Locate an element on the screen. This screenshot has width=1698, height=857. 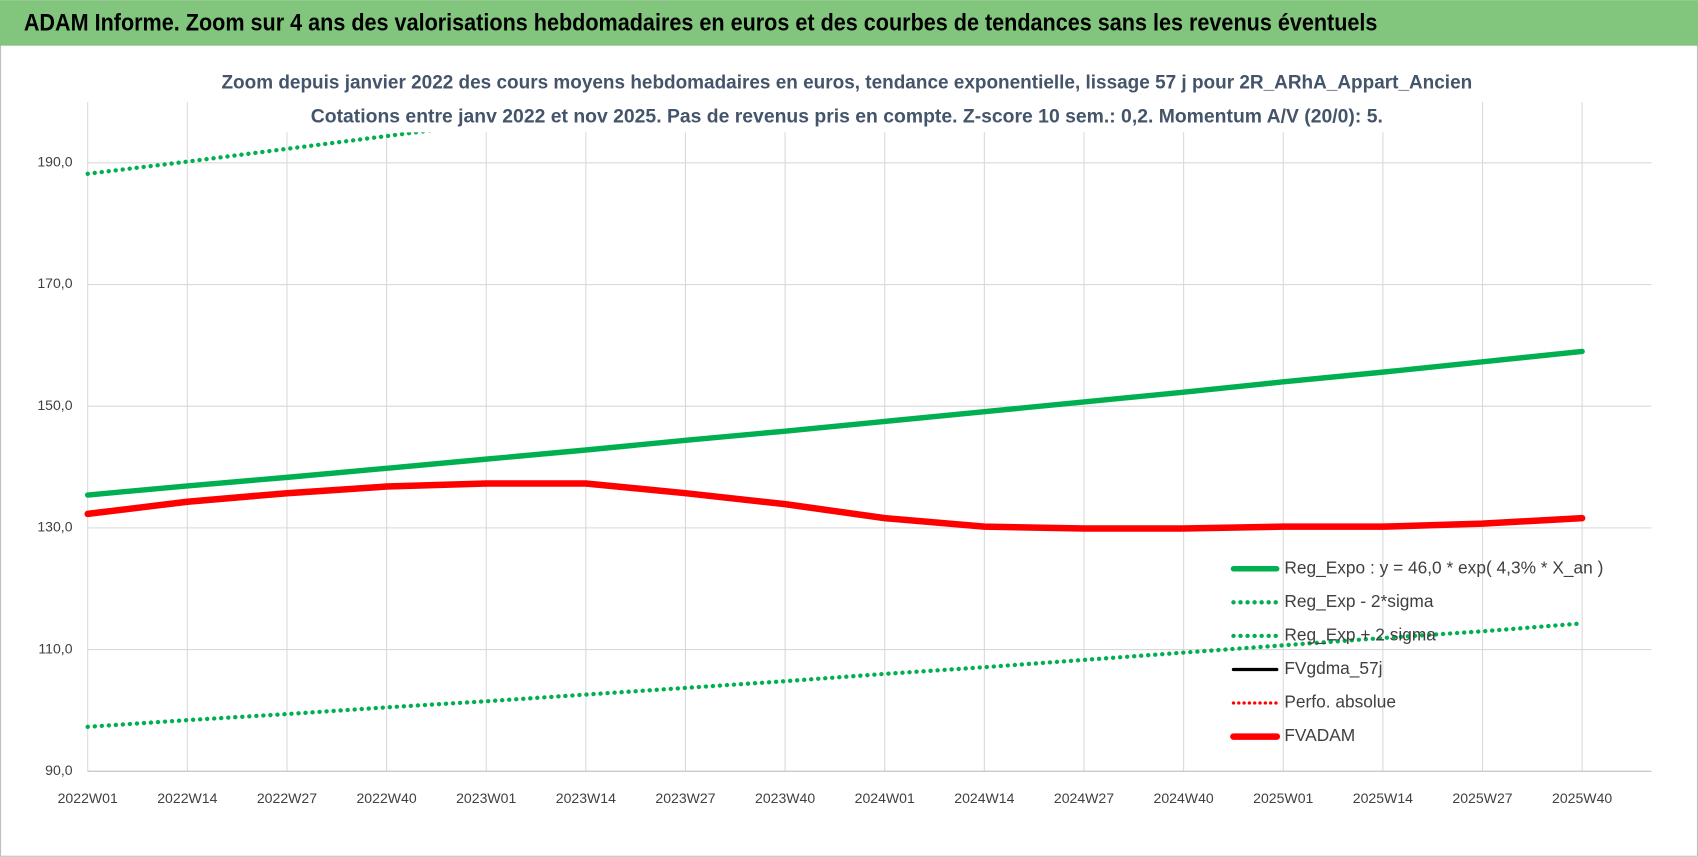
y-tick-label: 150,0 is located at coordinates (54, 405).